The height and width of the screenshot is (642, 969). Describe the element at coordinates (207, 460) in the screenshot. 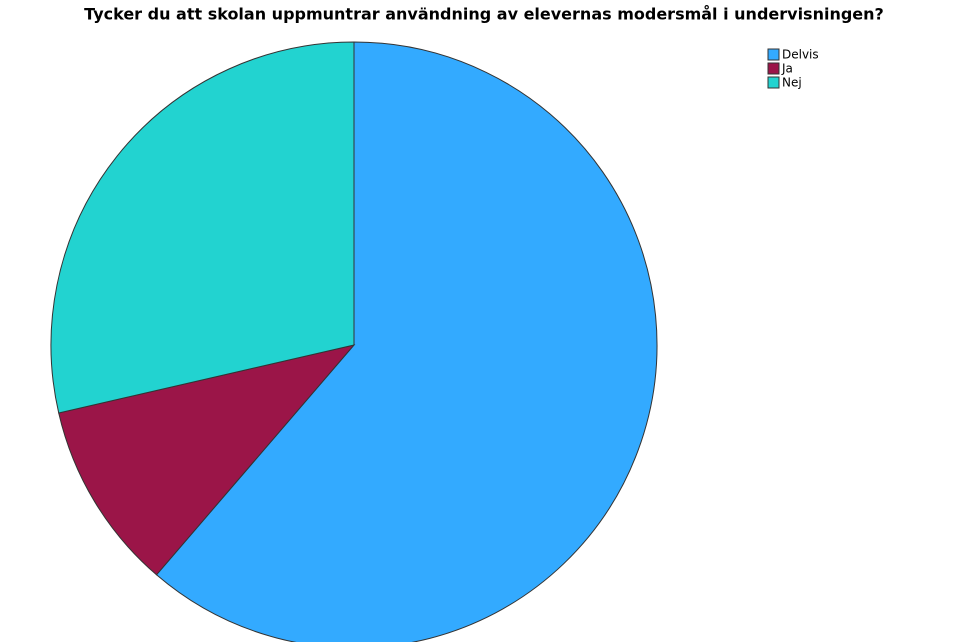

I see `pie-slice` at that location.